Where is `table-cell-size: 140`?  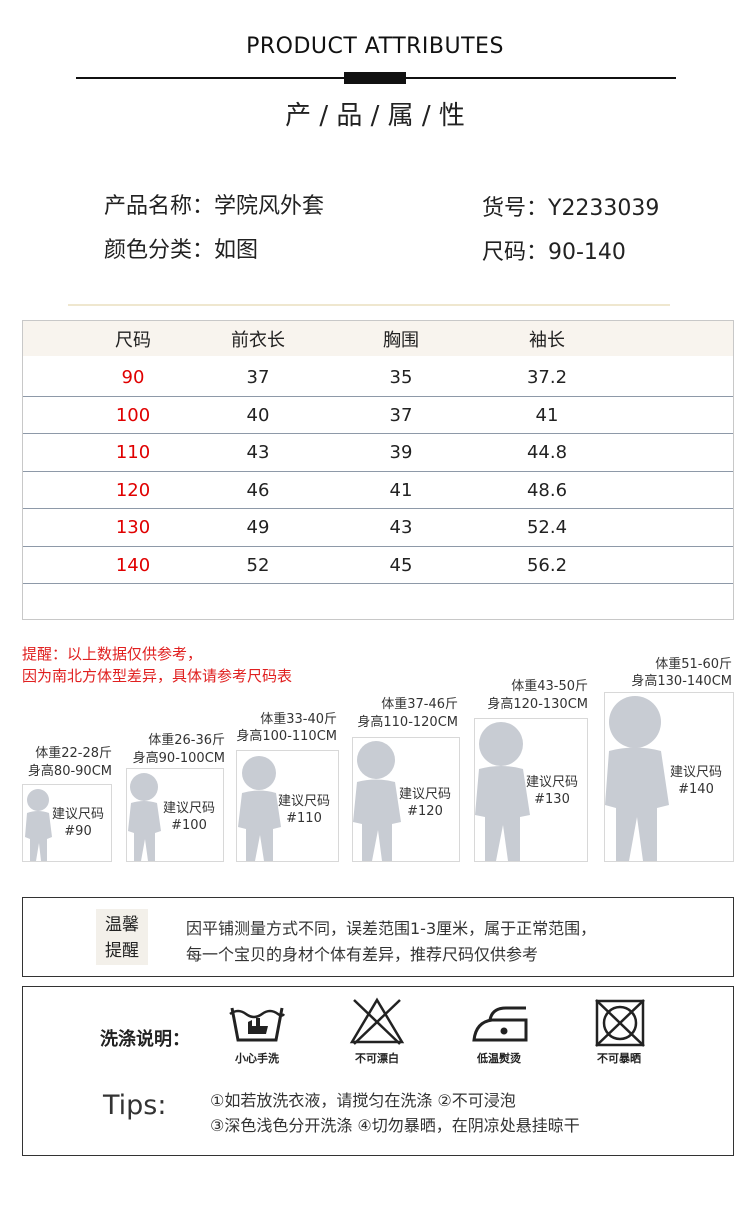
table-cell-size: 140 is located at coordinates (133, 565).